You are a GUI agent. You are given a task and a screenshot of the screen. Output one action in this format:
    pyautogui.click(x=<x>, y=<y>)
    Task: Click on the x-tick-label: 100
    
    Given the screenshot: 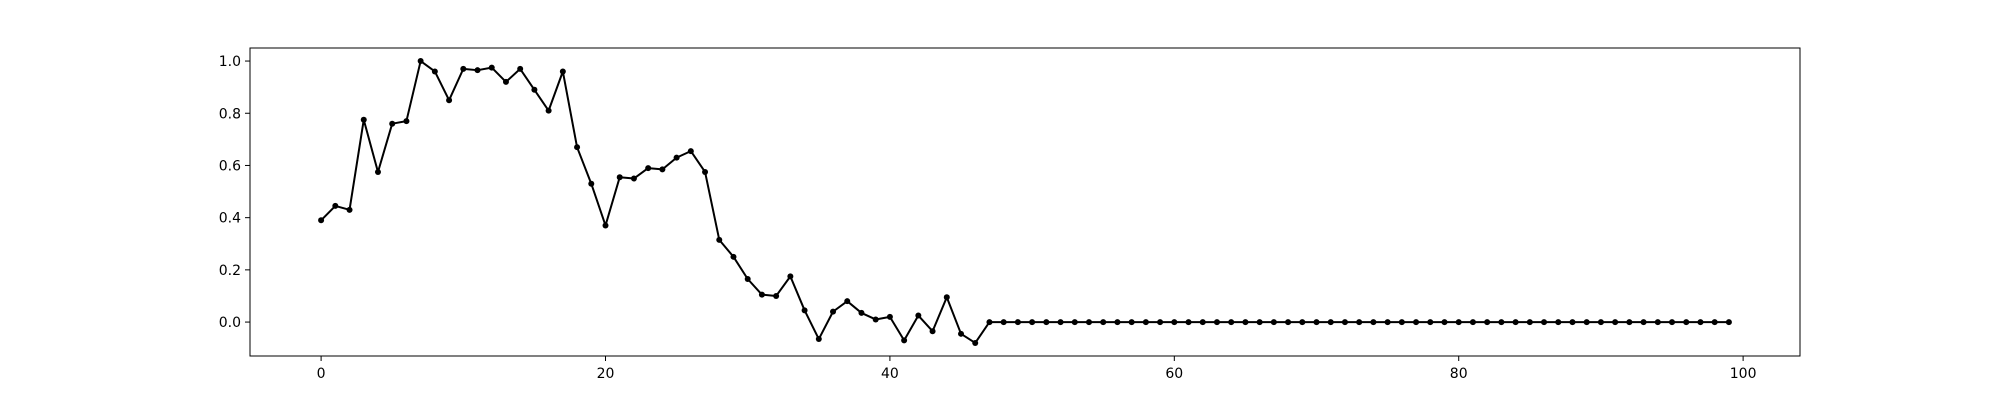 What is the action you would take?
    pyautogui.click(x=1743, y=374)
    